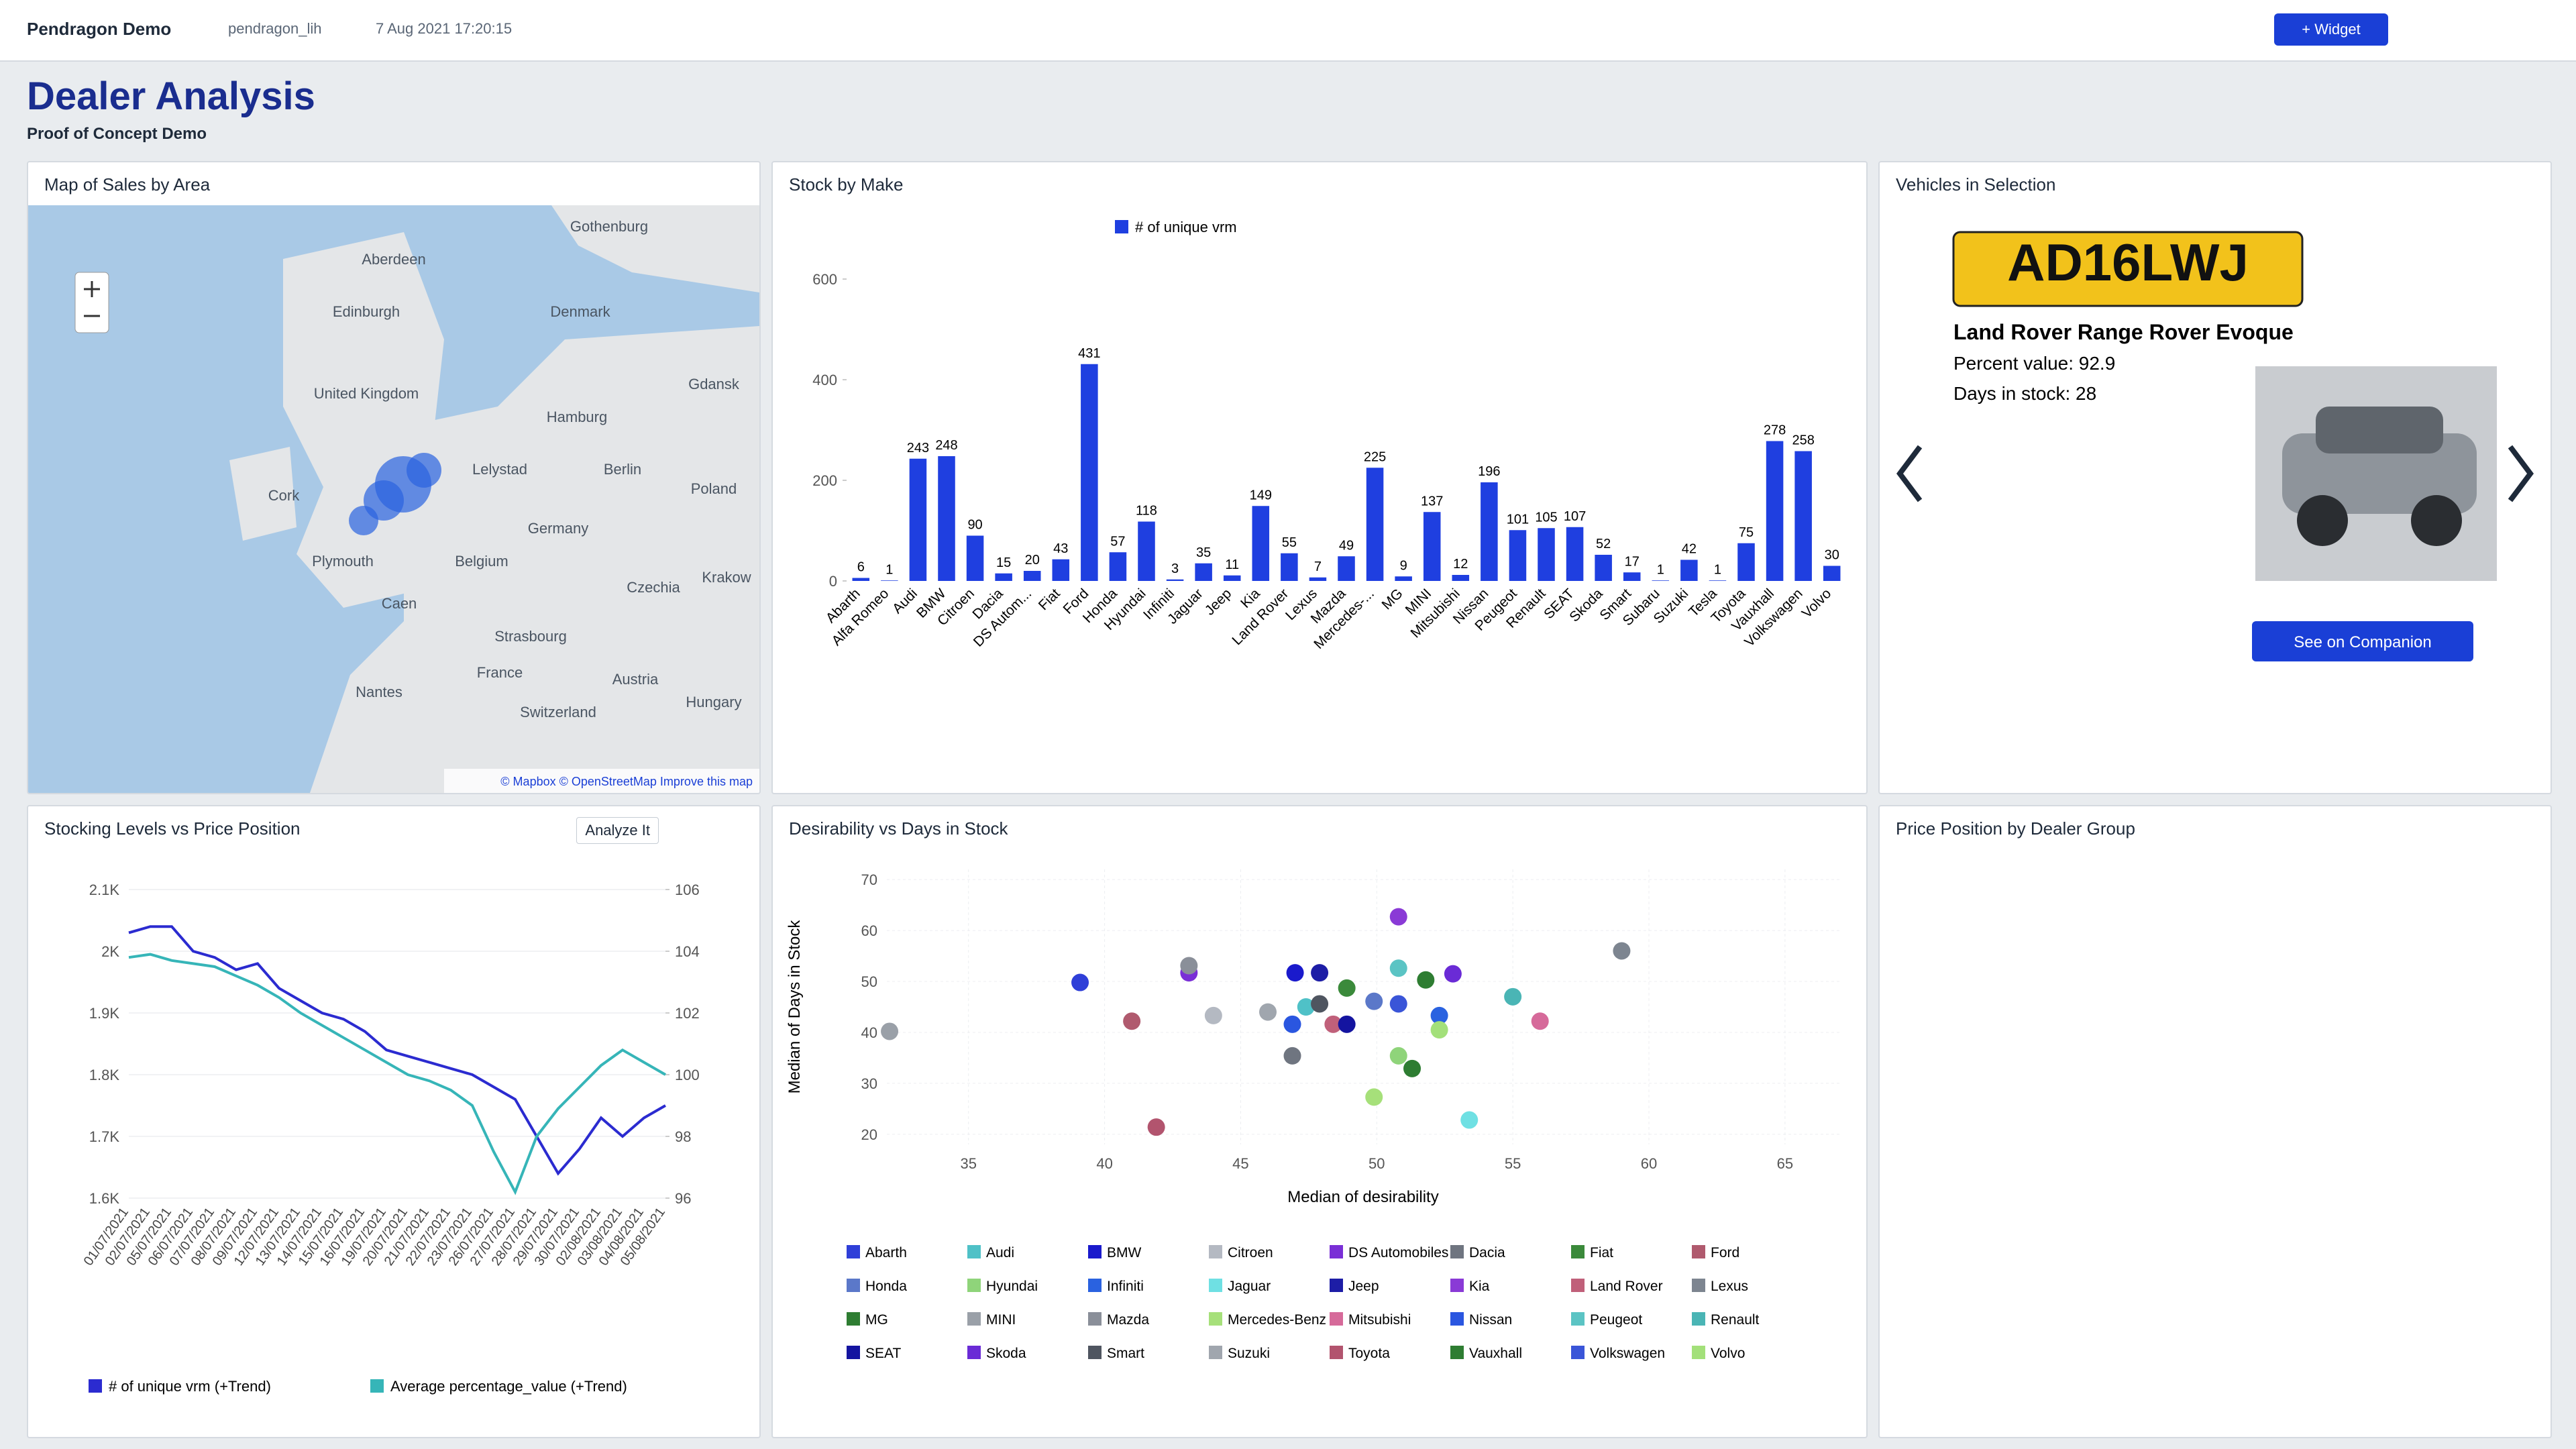 The image size is (2576, 1449). Describe the element at coordinates (1186, 227) in the screenshot. I see `legend-label: # of unique vrm` at that location.